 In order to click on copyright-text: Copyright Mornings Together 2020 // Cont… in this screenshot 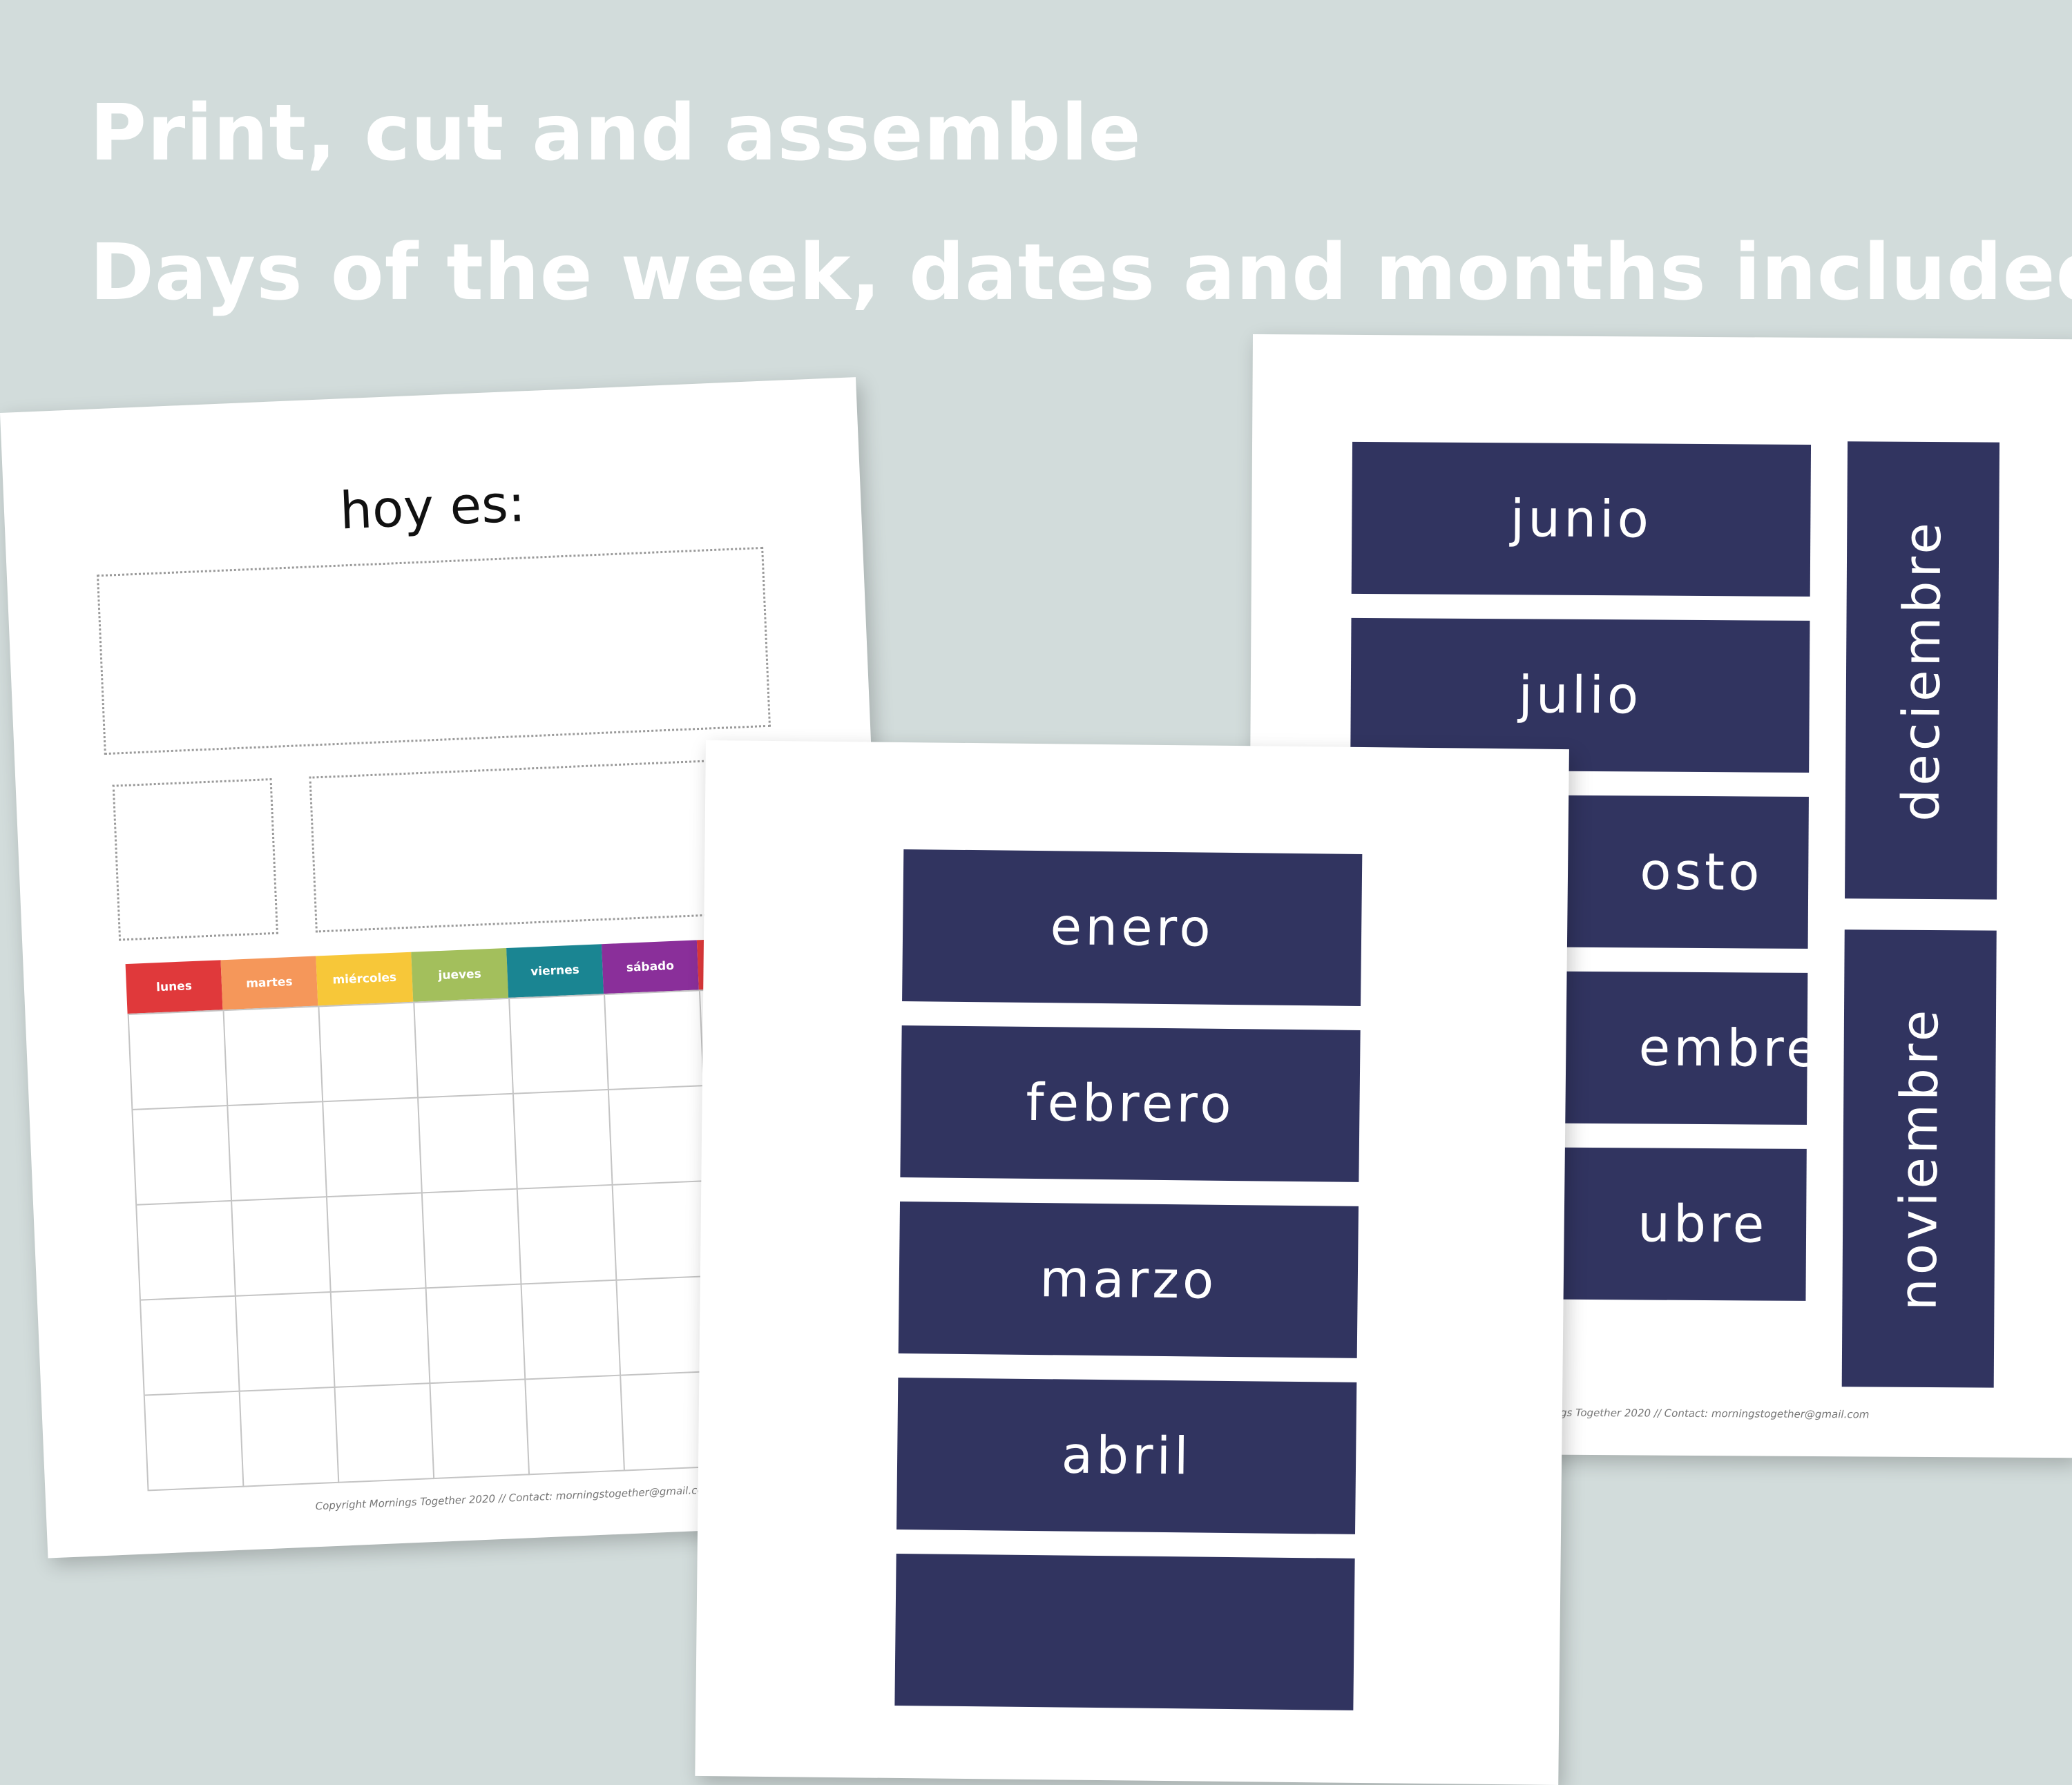, I will do `click(514, 1498)`.